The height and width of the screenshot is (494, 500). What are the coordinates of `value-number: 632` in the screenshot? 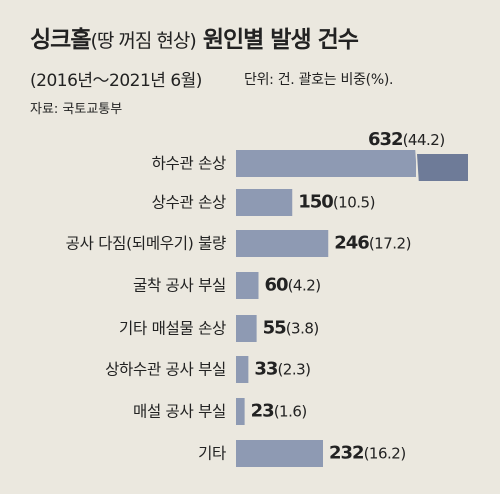 It's located at (385, 139).